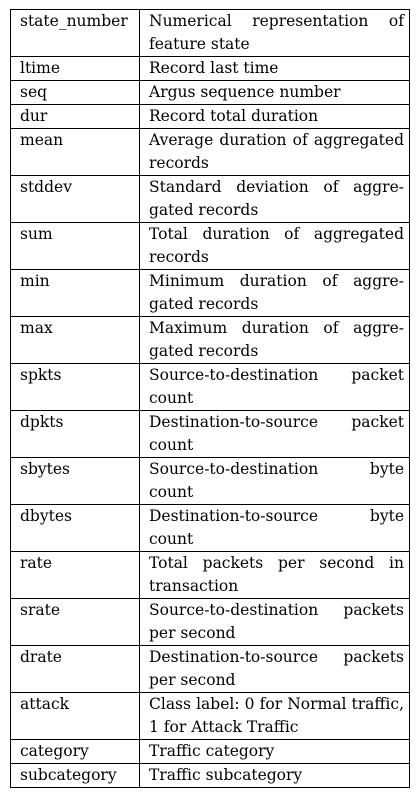 This screenshot has width=420, height=799. I want to click on feature-name: dpkts, so click(75, 434).